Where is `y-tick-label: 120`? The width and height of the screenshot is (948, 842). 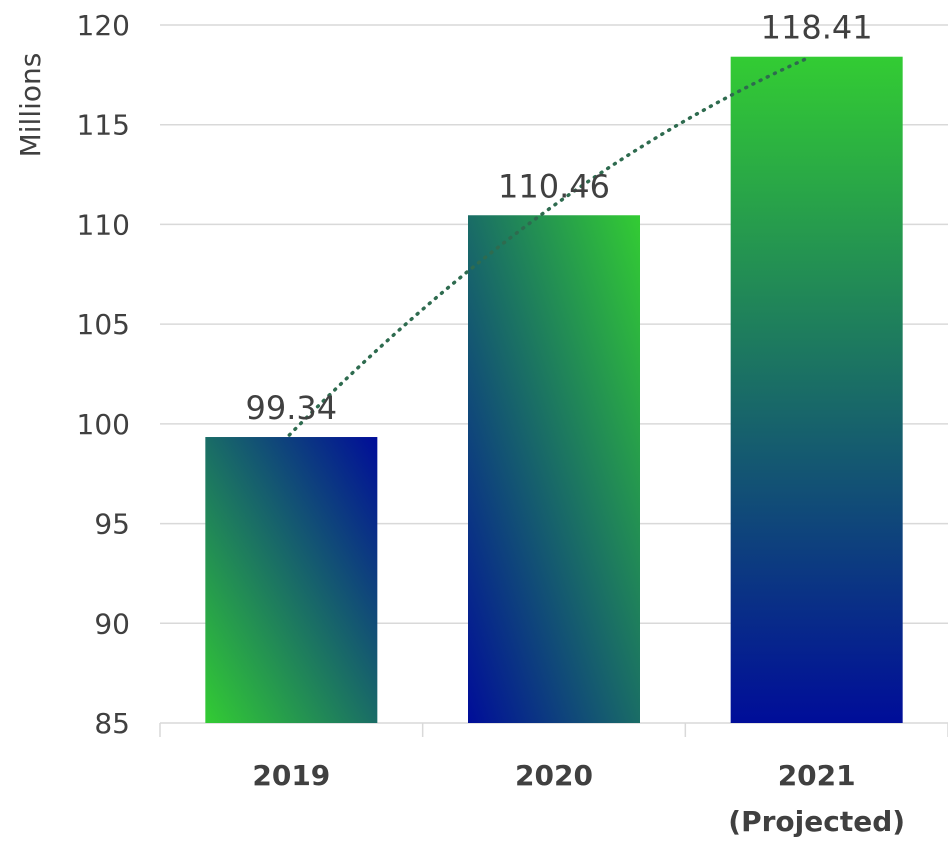
y-tick-label: 120 is located at coordinates (103, 25).